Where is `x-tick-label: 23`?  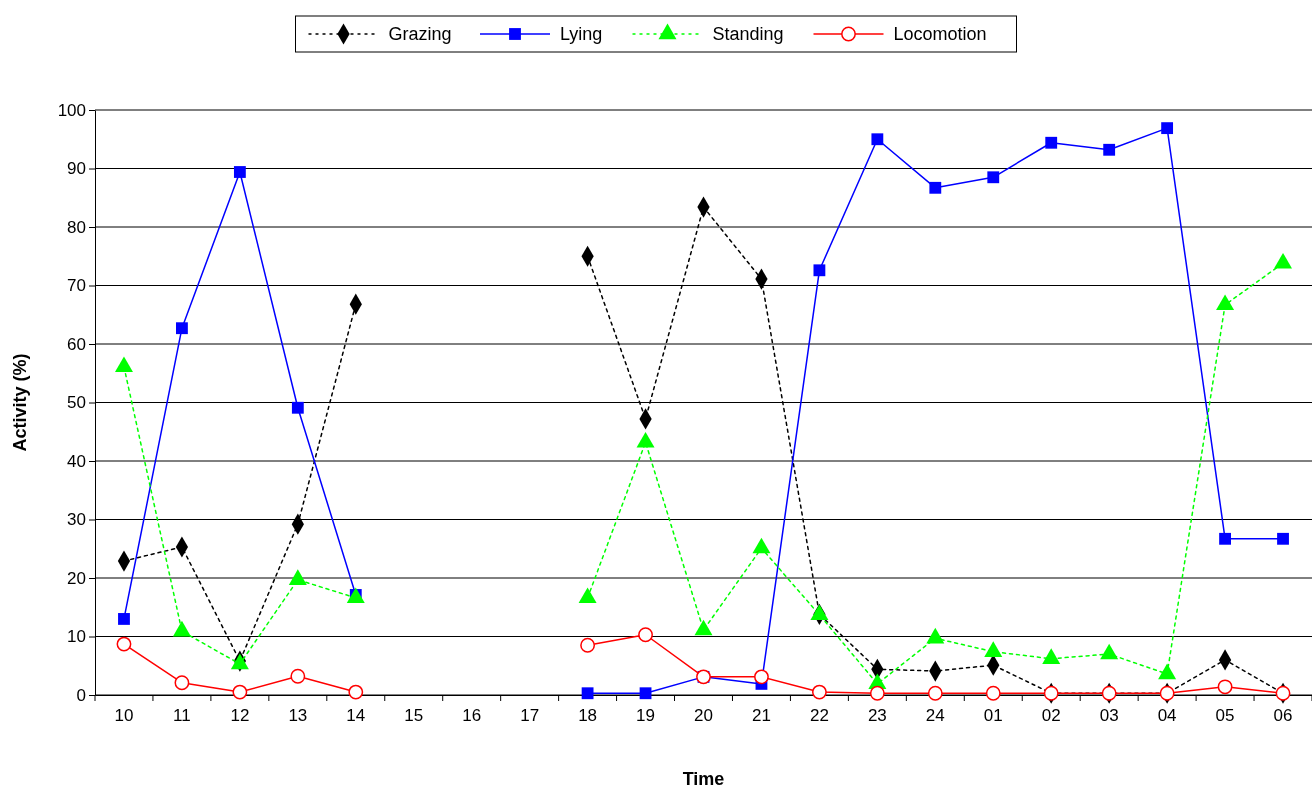 x-tick-label: 23 is located at coordinates (877, 716).